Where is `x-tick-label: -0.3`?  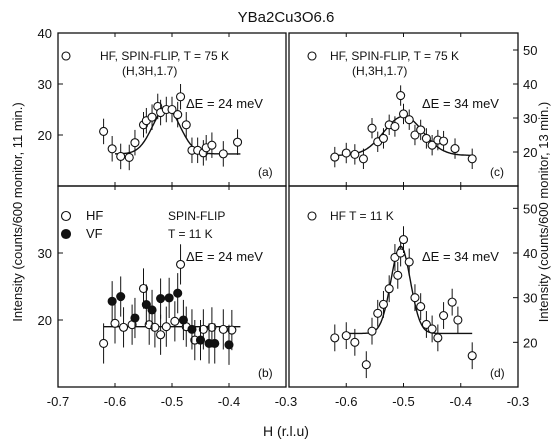 x-tick-label: -0.3 is located at coordinates (286, 401).